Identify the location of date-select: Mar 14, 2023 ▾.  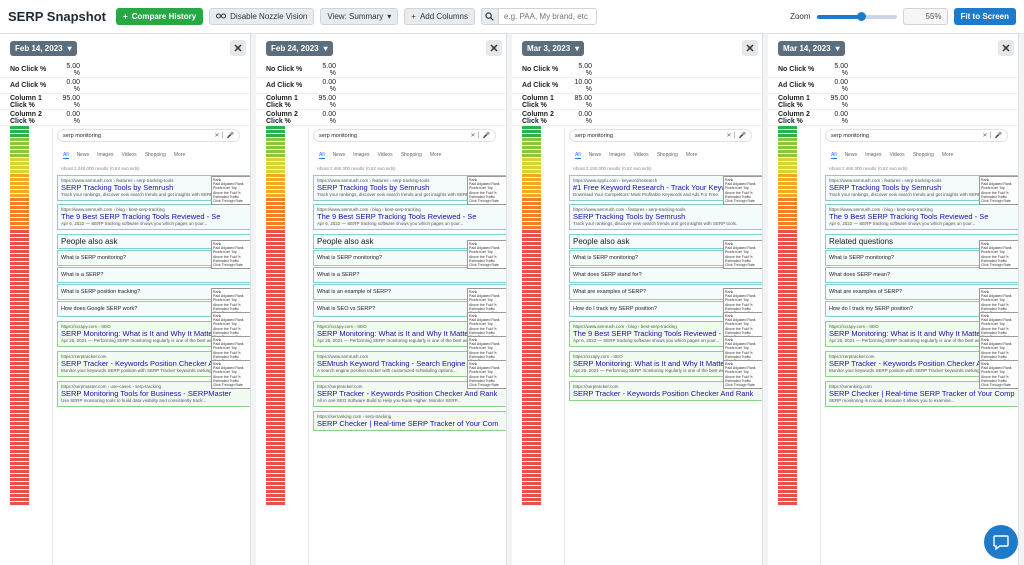
(811, 48).